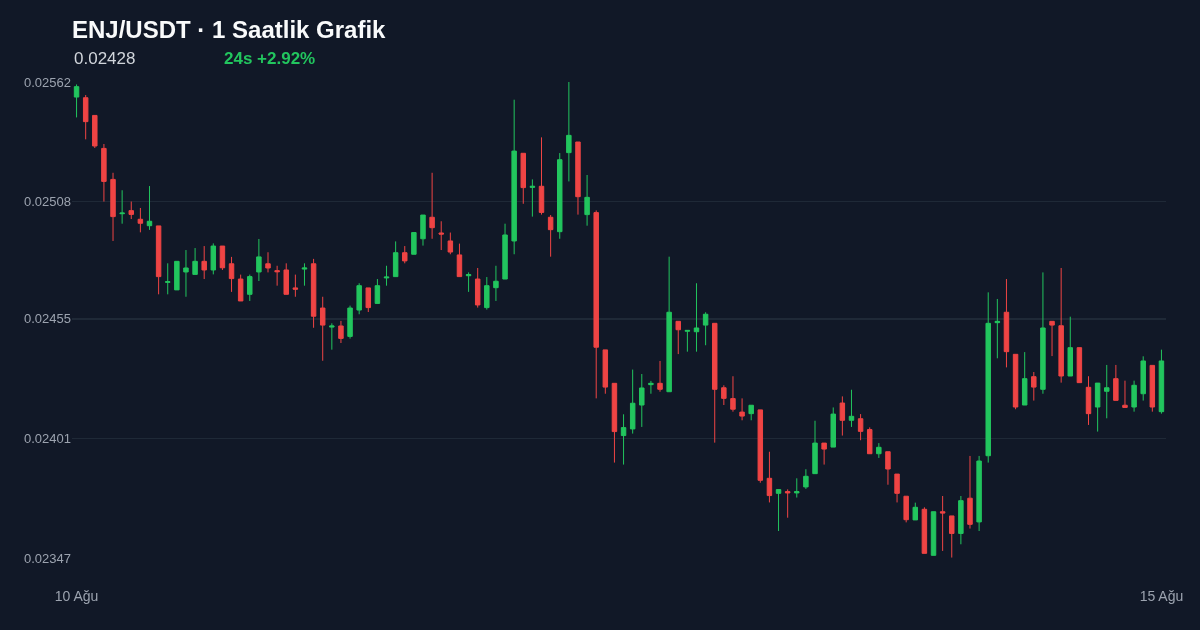  What do you see at coordinates (270, 58) in the screenshot?
I see `text: 24s +2.92%` at bounding box center [270, 58].